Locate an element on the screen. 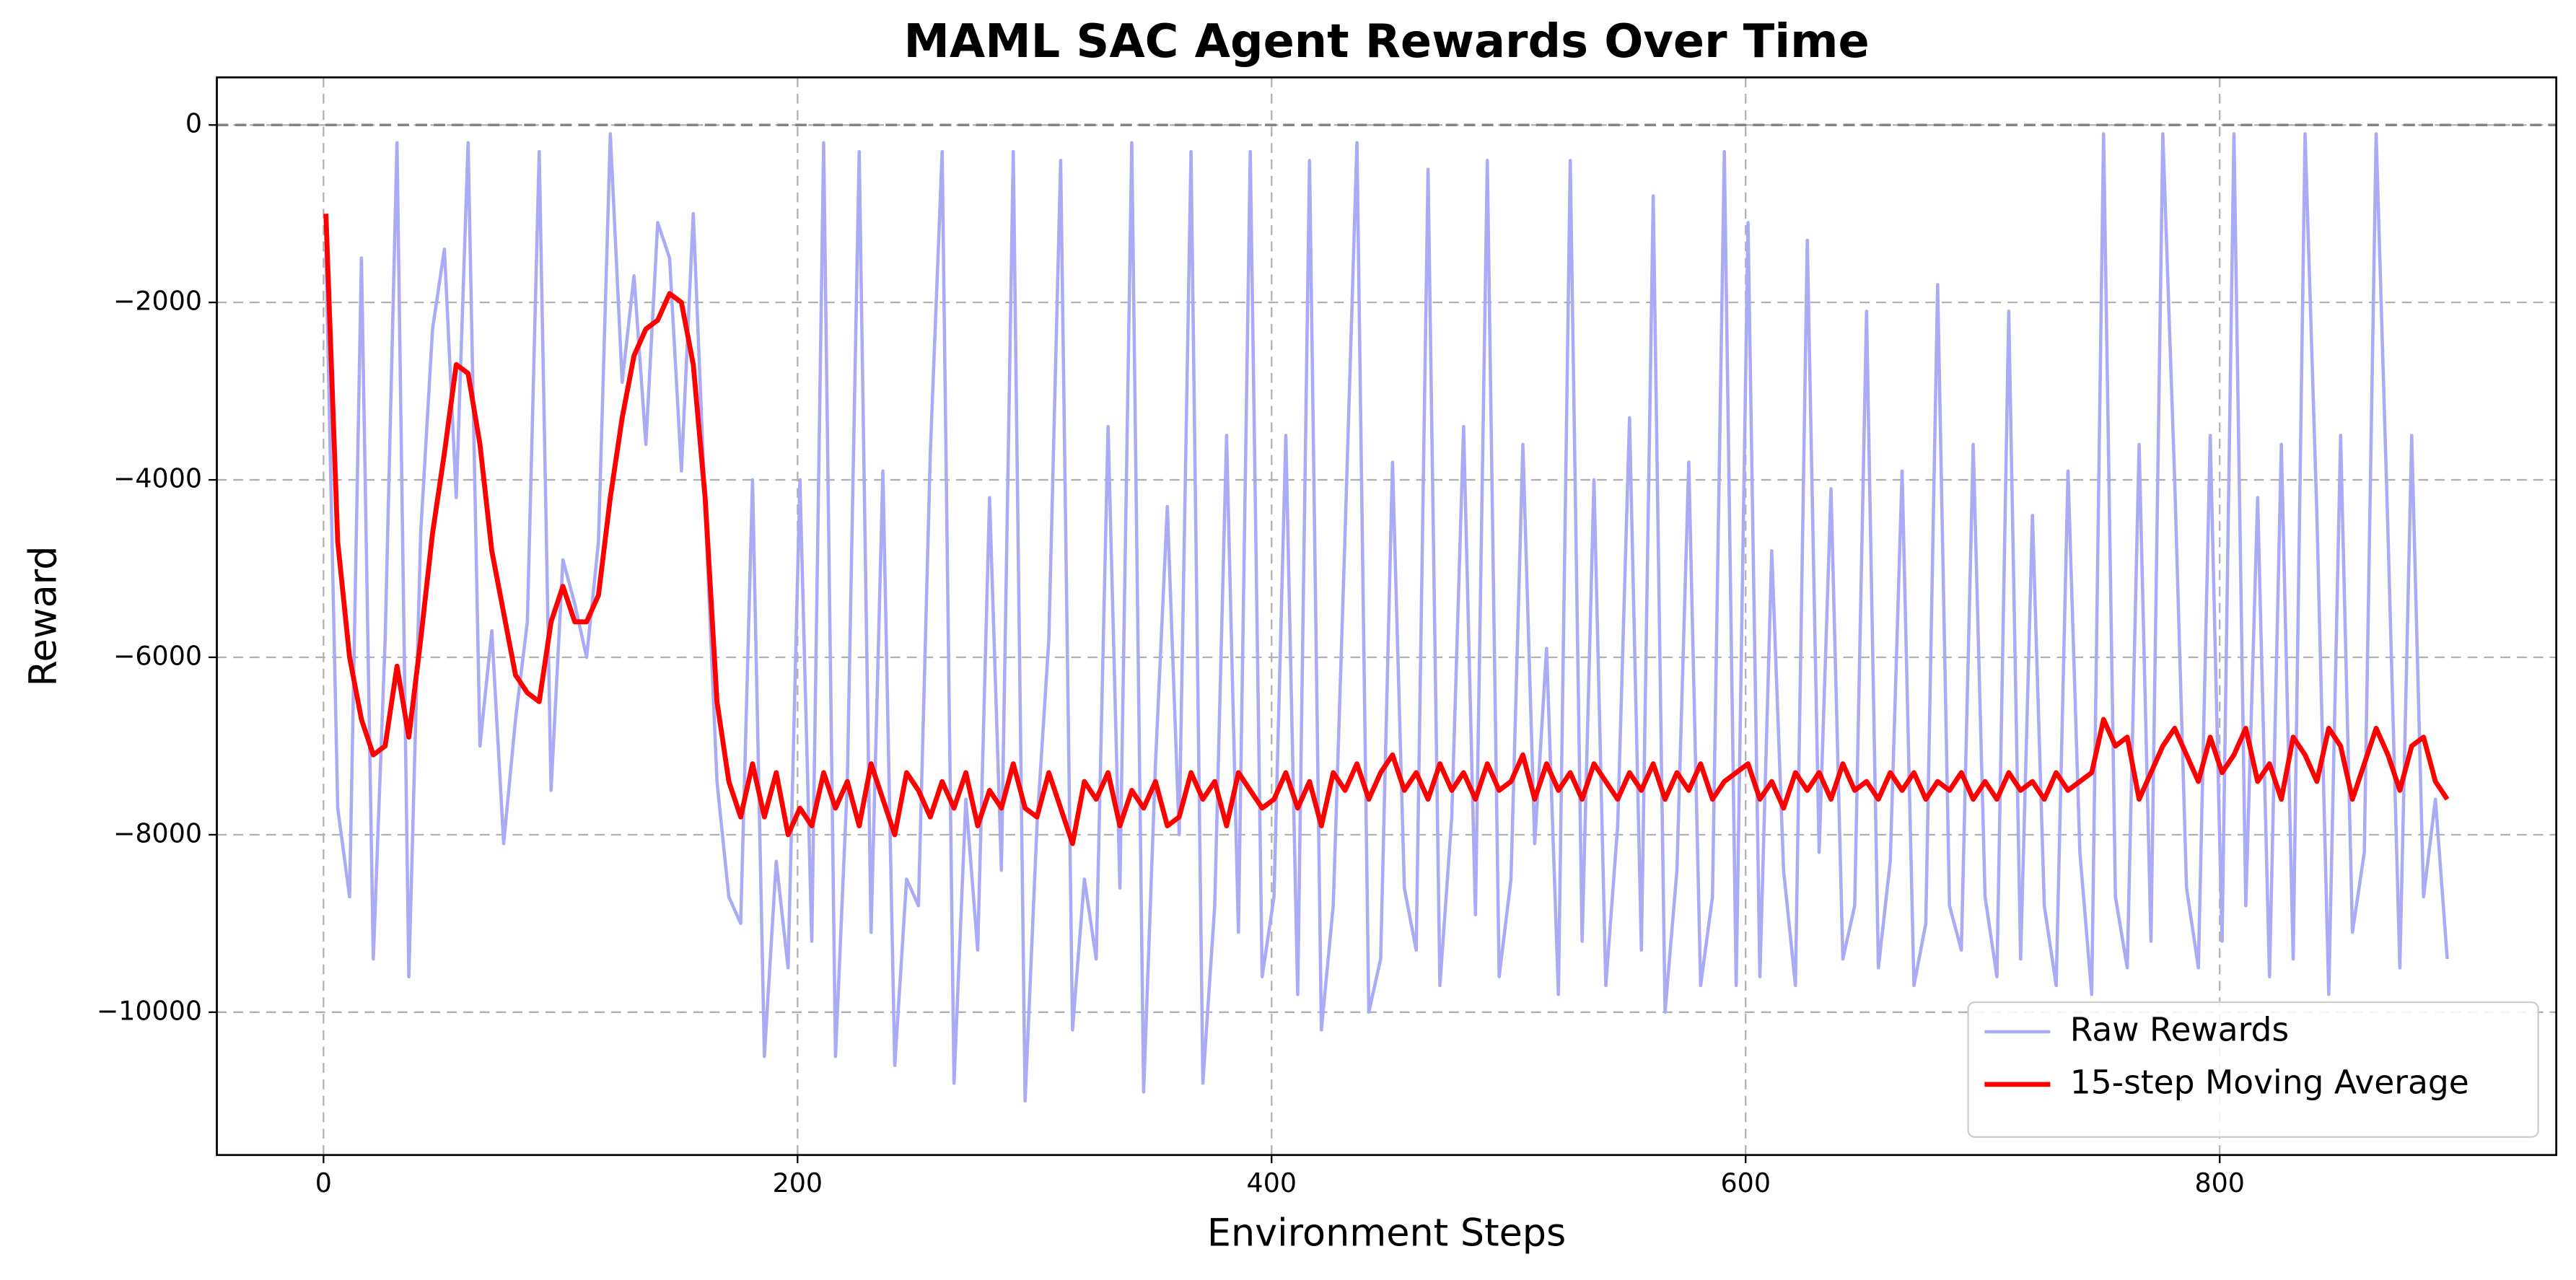 This screenshot has height=1280, width=2576. legend-box is located at coordinates (2253, 1069).